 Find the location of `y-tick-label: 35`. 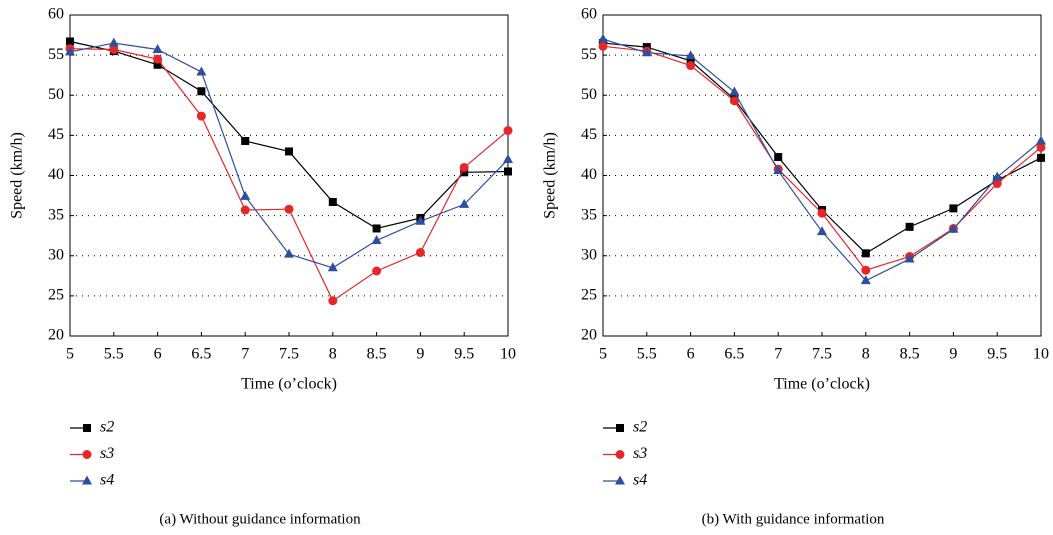

y-tick-label: 35 is located at coordinates (589, 214).